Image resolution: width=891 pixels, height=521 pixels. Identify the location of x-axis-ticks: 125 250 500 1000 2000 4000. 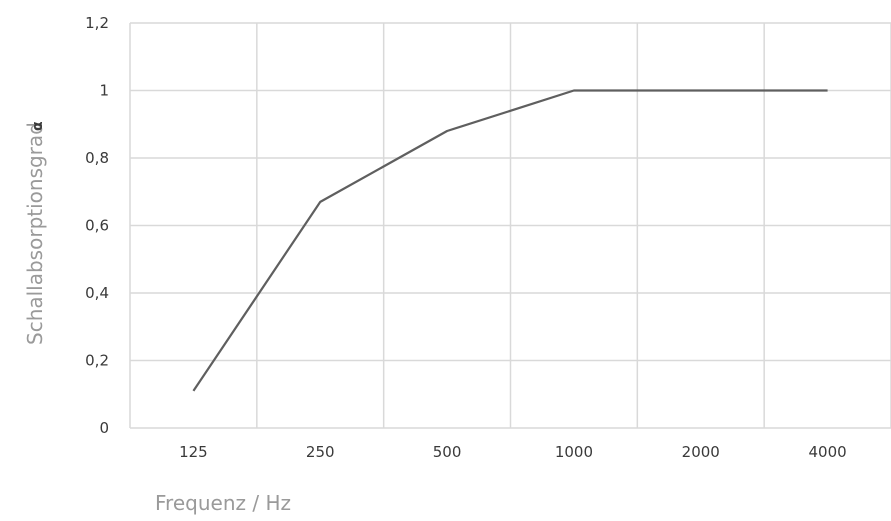
(513, 452).